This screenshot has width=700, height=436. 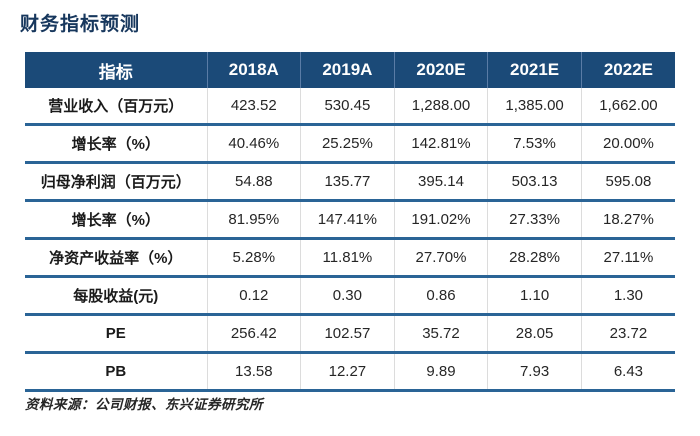 I want to click on cell-value: 20.00%, so click(x=627, y=144).